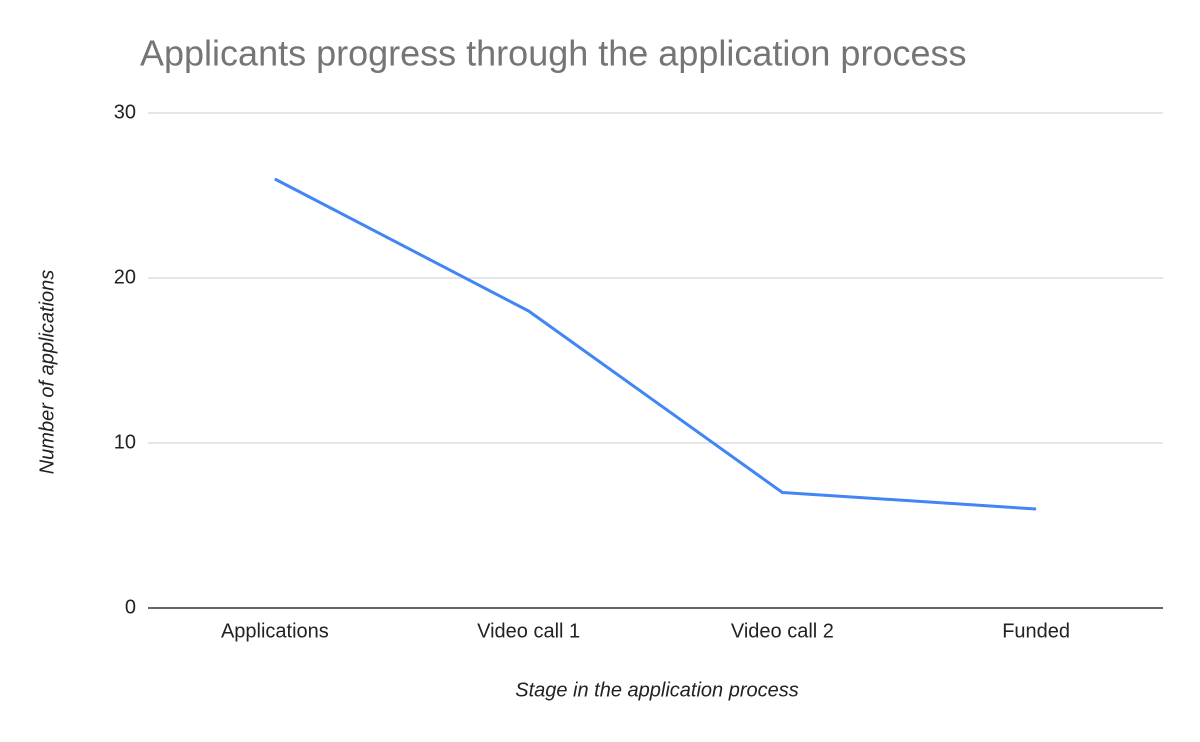  Describe the element at coordinates (47, 372) in the screenshot. I see `y-axis-title: Number of applications` at that location.